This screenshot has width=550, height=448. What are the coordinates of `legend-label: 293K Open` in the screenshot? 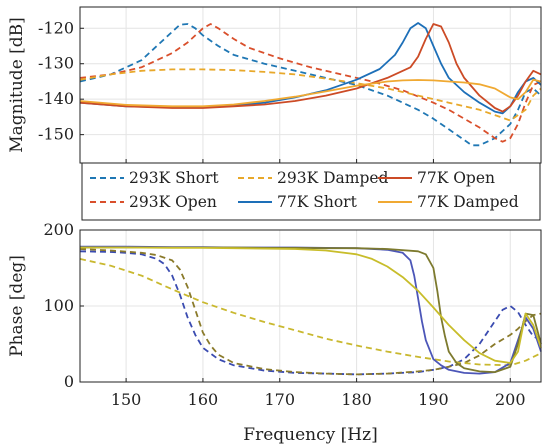 It's located at (173, 202).